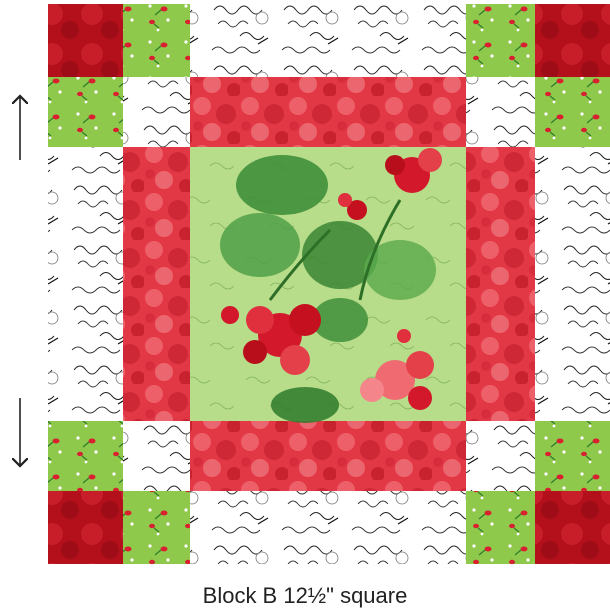 The height and width of the screenshot is (615, 610). I want to click on script-strip-bottom, so click(328, 527).